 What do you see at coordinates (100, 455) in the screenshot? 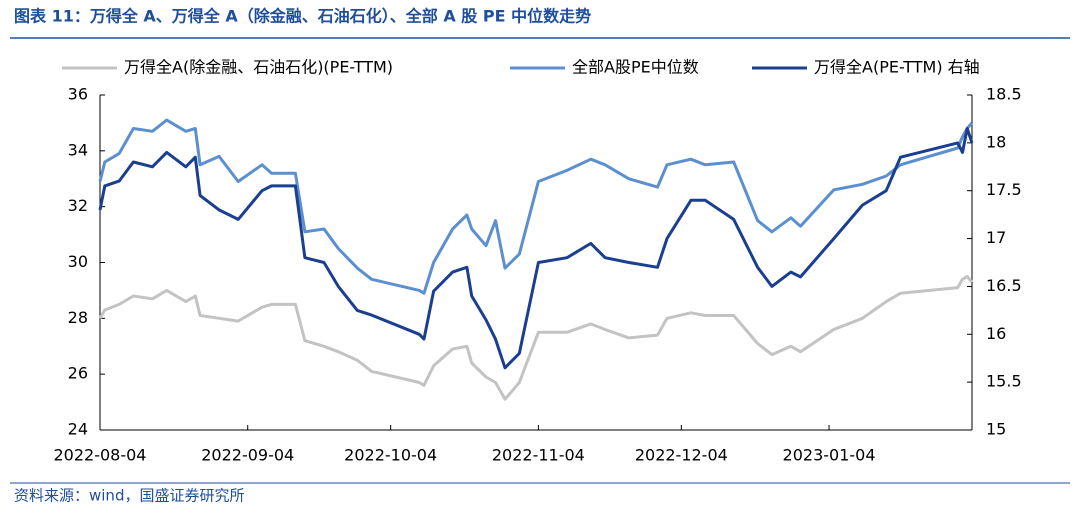
I see `x-tick-label: 2022-08-04` at bounding box center [100, 455].